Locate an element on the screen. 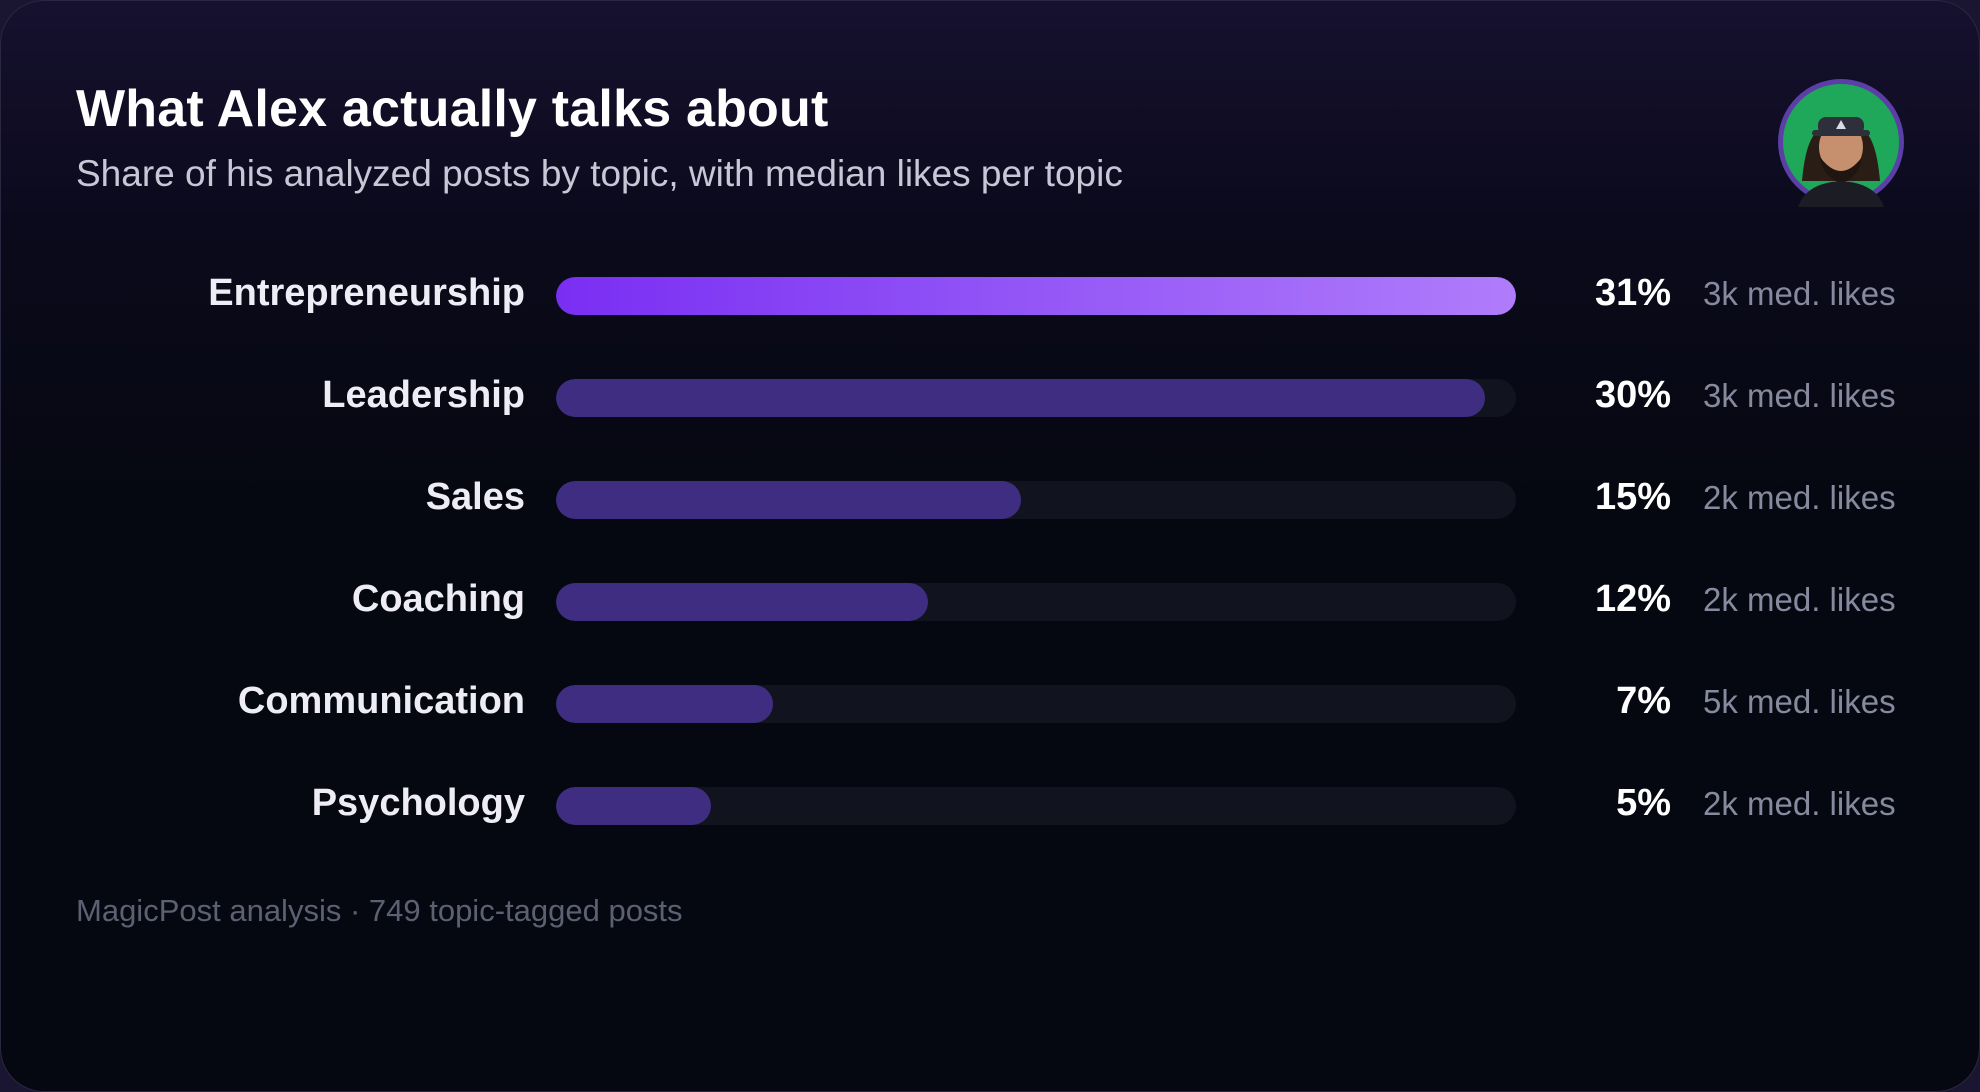 This screenshot has width=1980, height=1092. bar-row-entrepreneurship: Entrepreneurship 31% 3k med. likes is located at coordinates (990, 296).